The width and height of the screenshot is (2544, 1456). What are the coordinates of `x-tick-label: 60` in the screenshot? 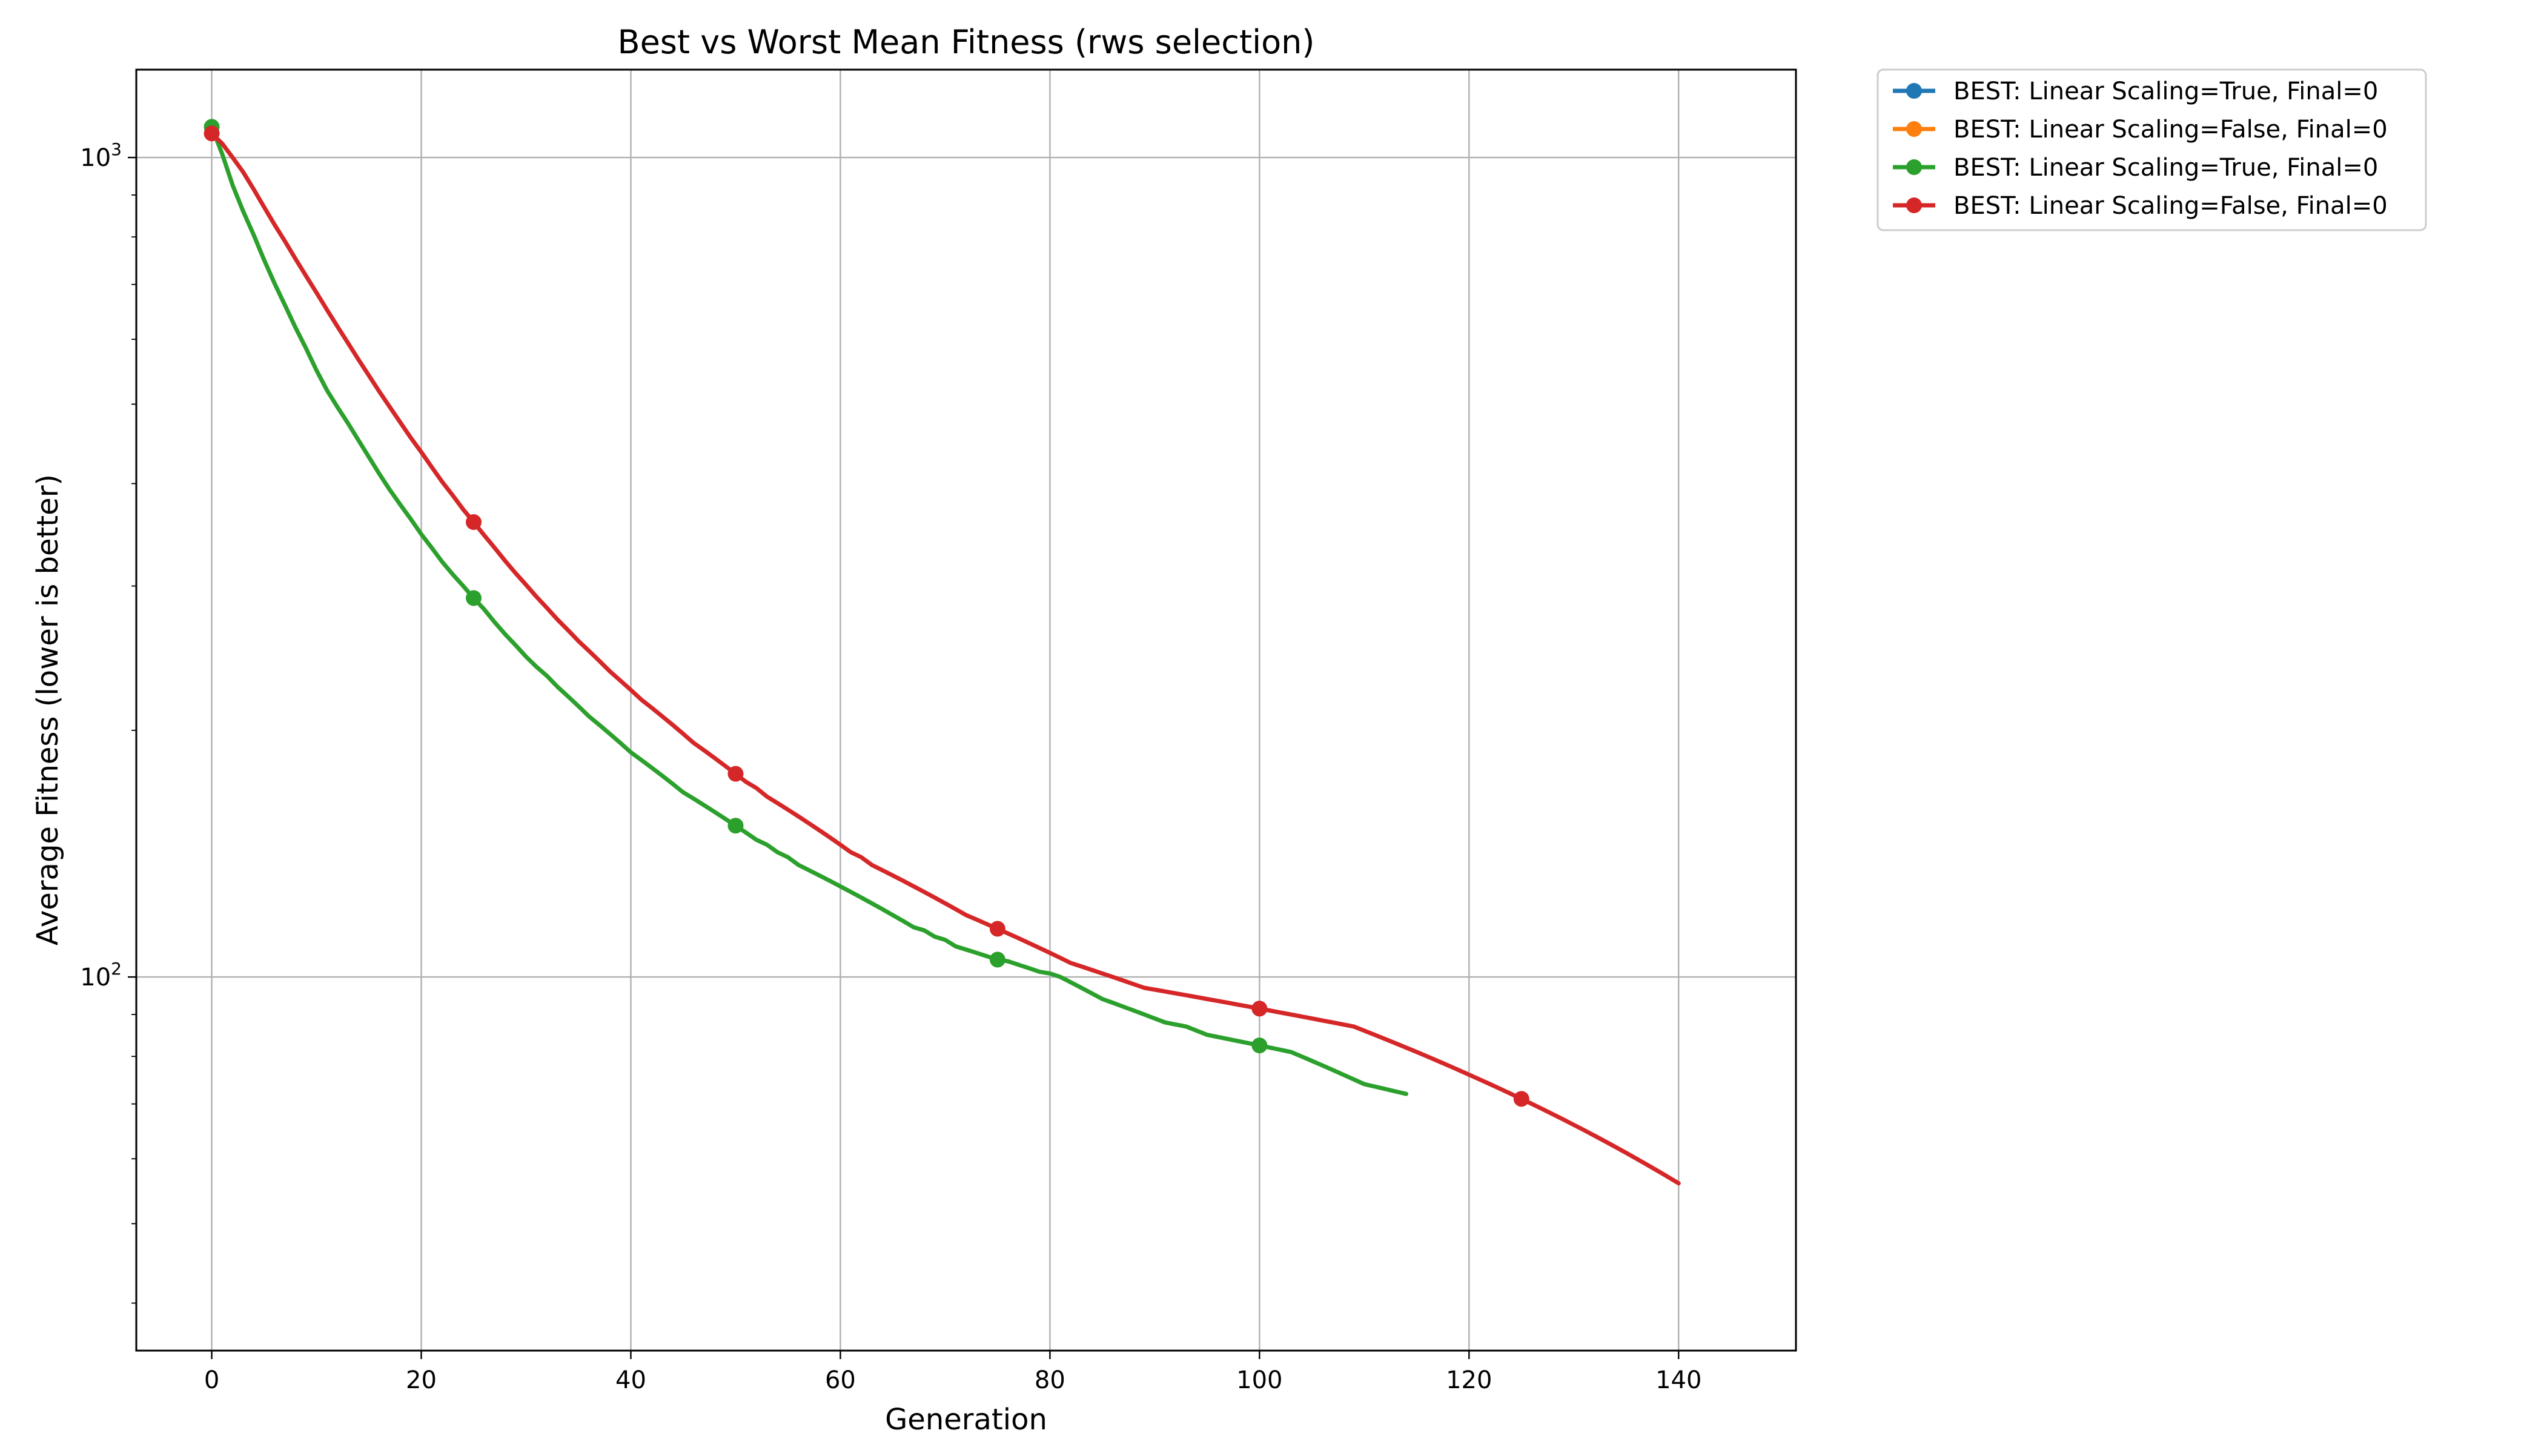 It's located at (841, 1380).